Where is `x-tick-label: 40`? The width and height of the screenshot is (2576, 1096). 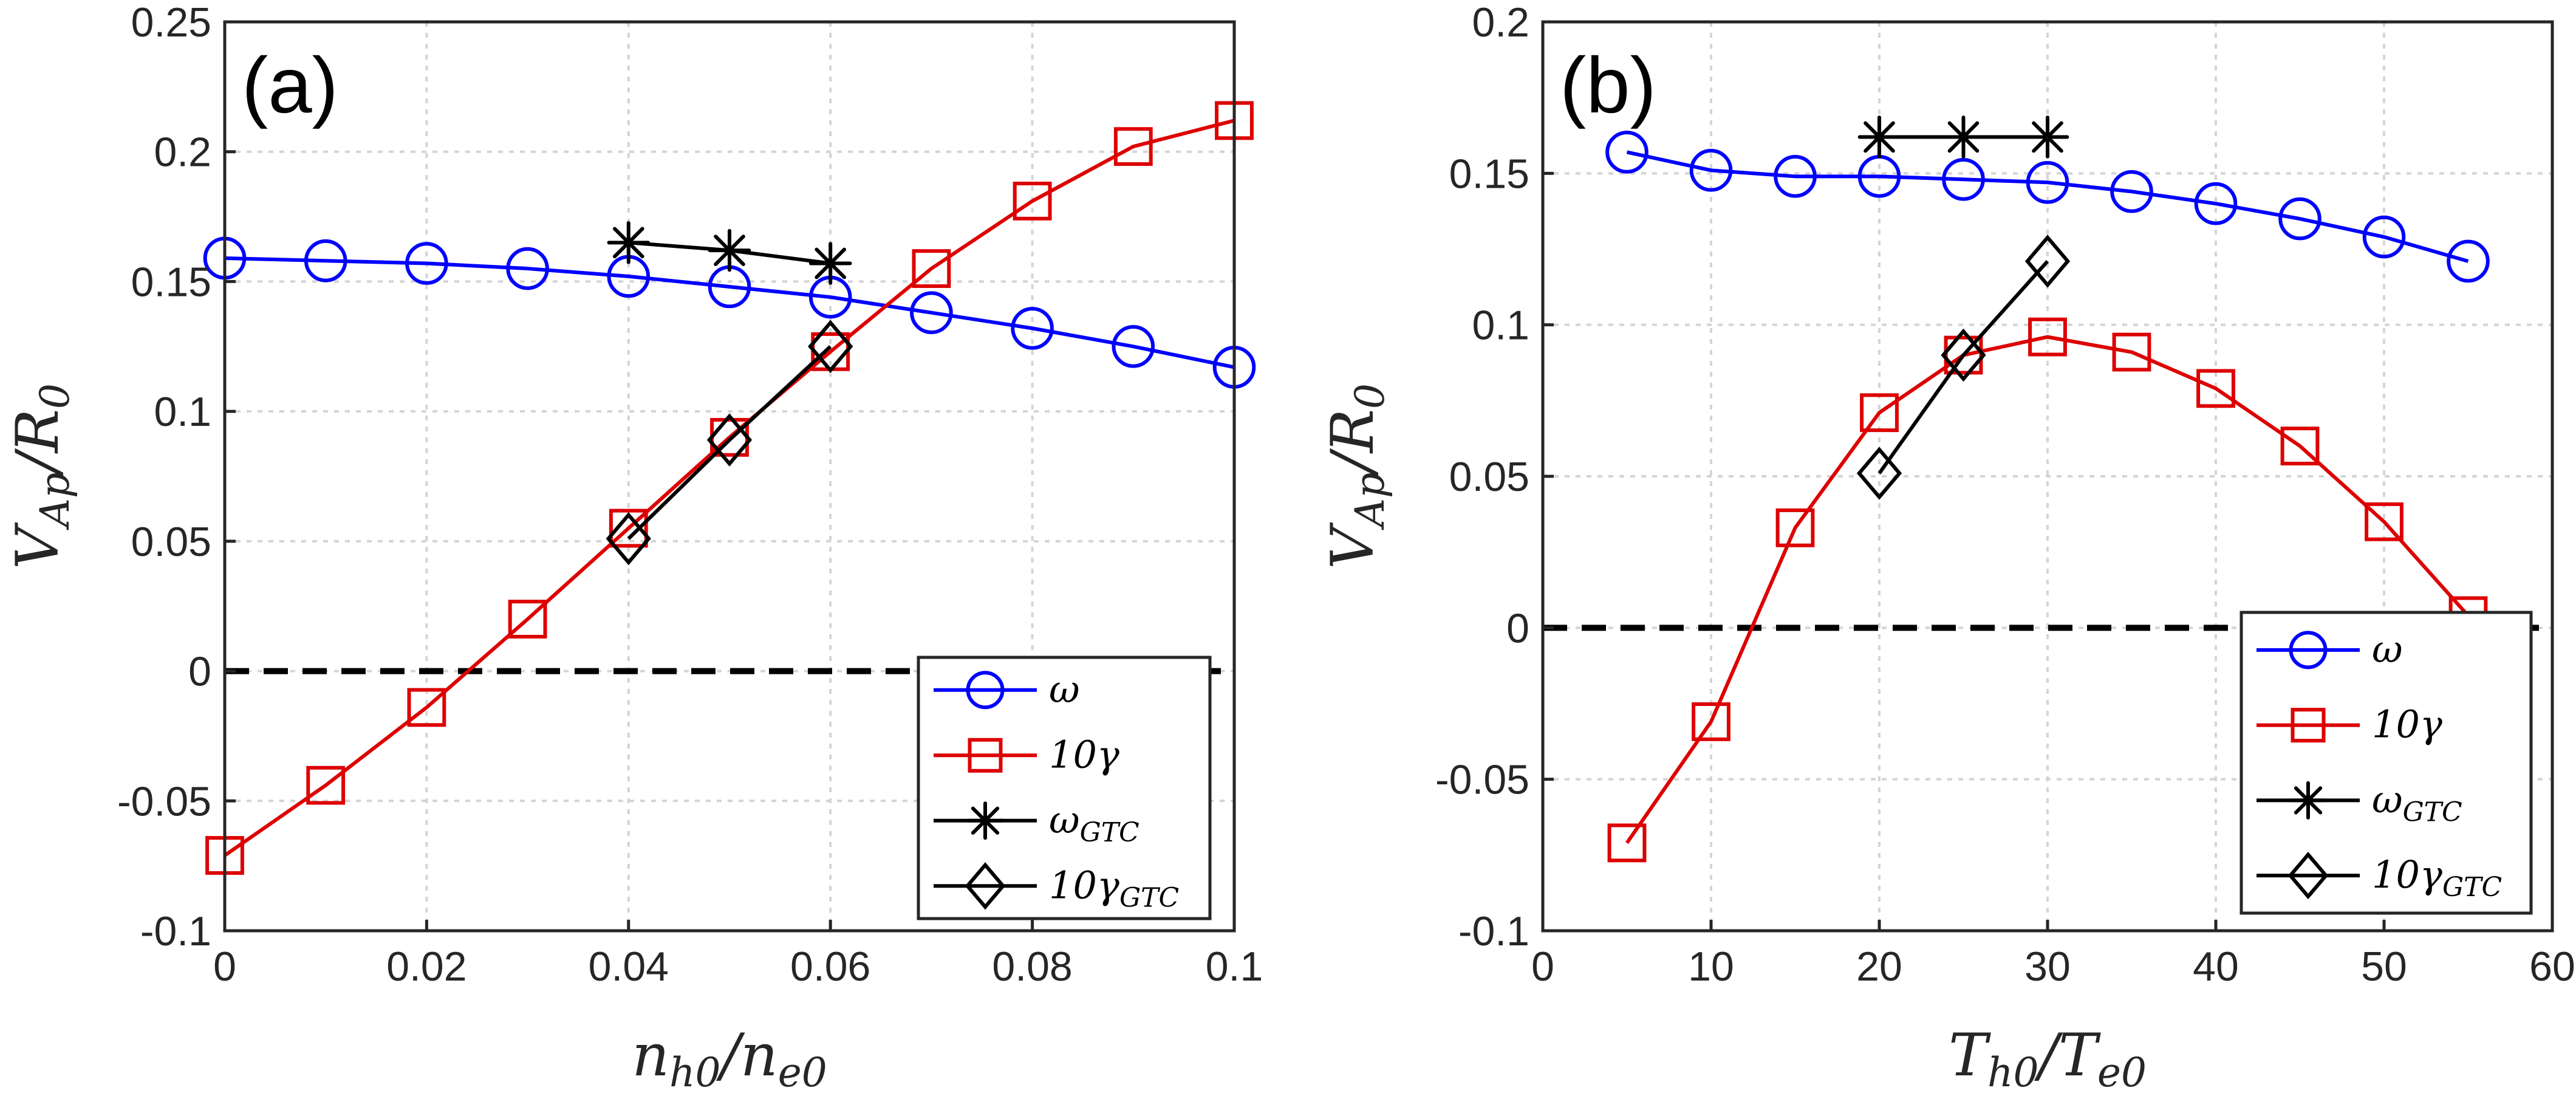 x-tick-label: 40 is located at coordinates (2216, 967).